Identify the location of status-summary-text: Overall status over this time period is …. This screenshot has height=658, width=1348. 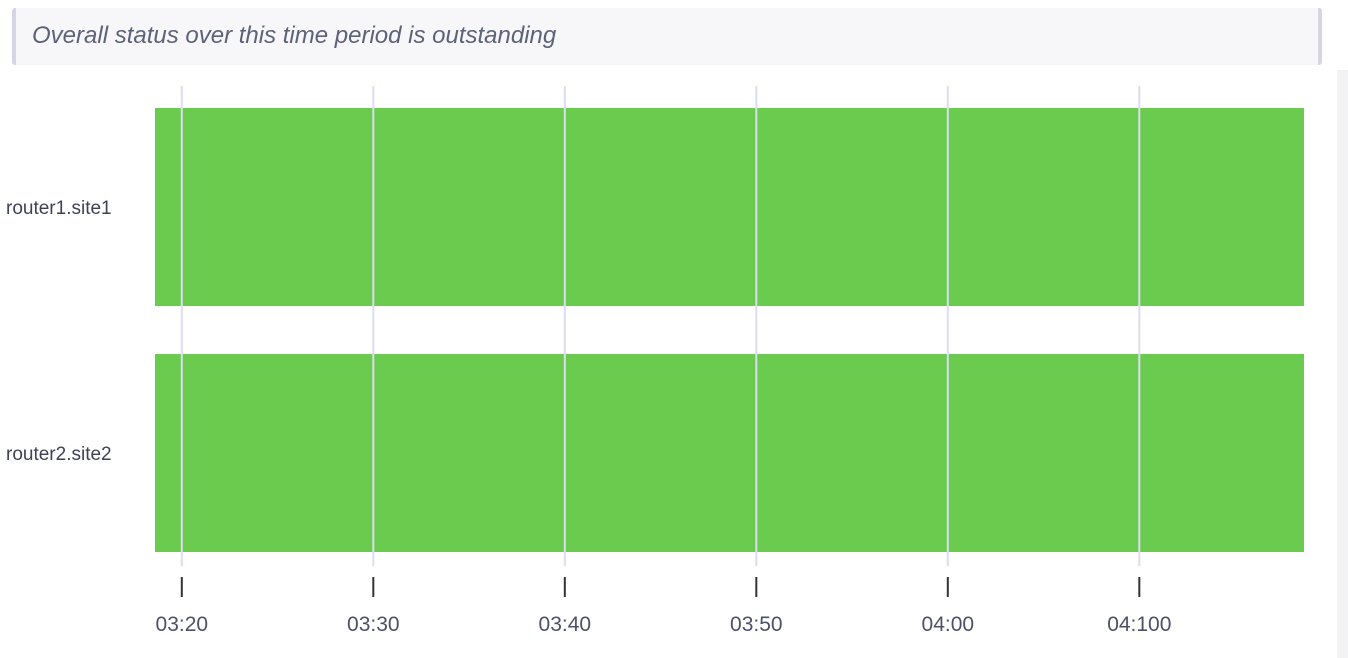
(294, 35).